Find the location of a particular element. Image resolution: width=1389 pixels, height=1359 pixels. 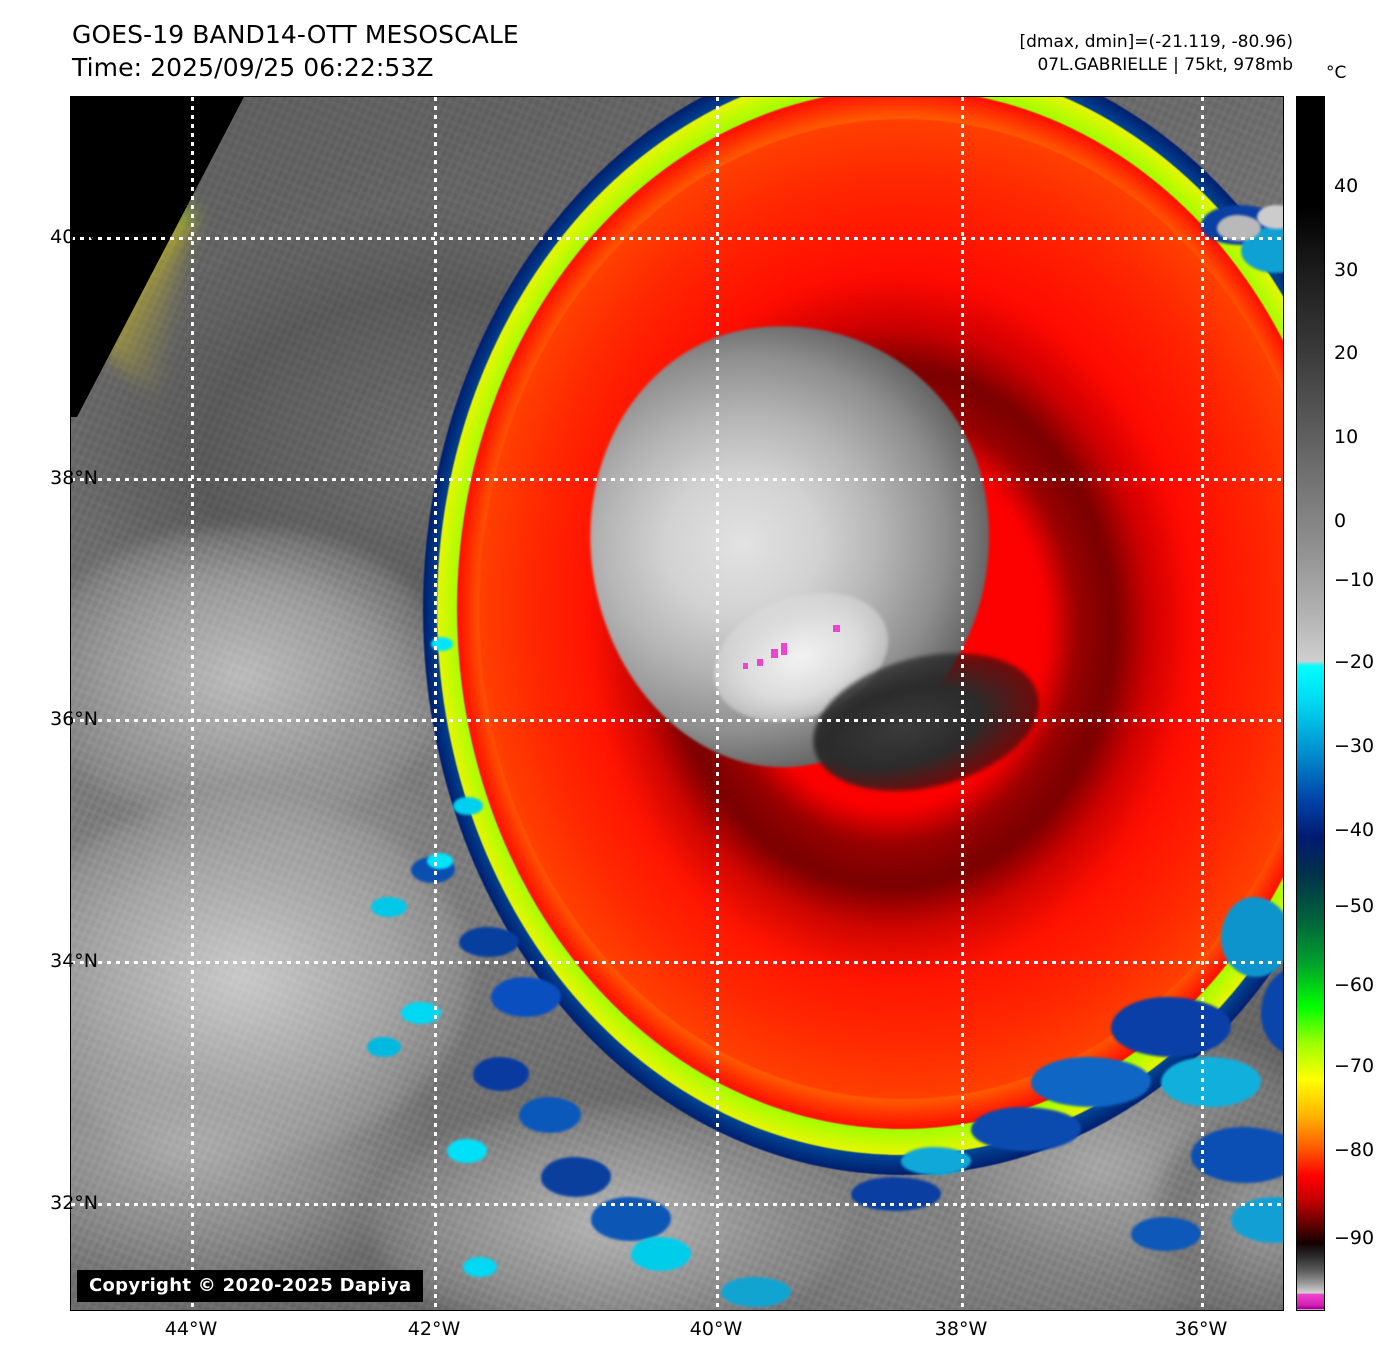

cbar-tick-m40: −40 is located at coordinates (1354, 830).